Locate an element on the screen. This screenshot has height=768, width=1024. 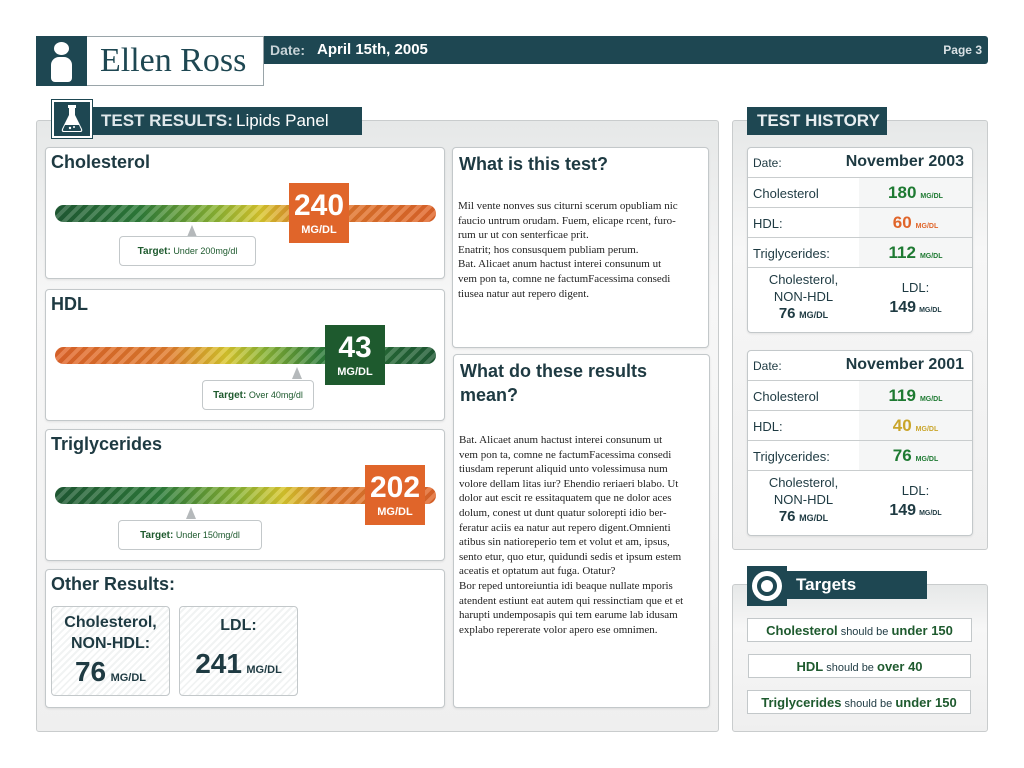
targets-label: Targets is located at coordinates (826, 584).